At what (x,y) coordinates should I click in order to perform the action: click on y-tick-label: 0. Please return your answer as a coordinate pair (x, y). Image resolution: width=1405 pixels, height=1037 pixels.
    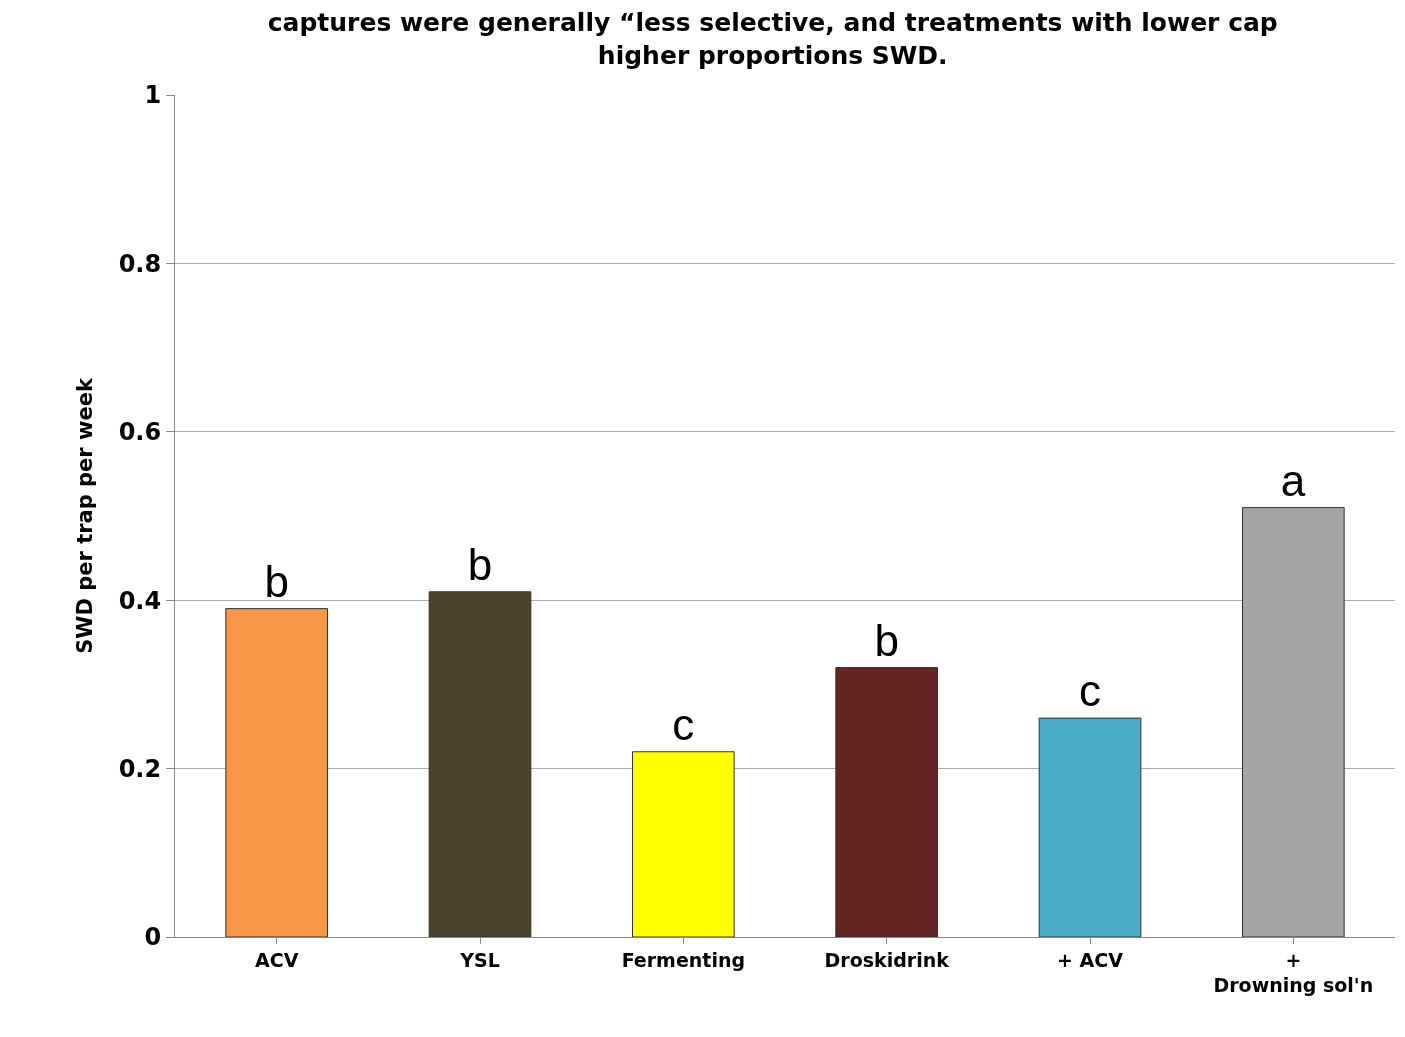
    Looking at the image, I should click on (153, 937).